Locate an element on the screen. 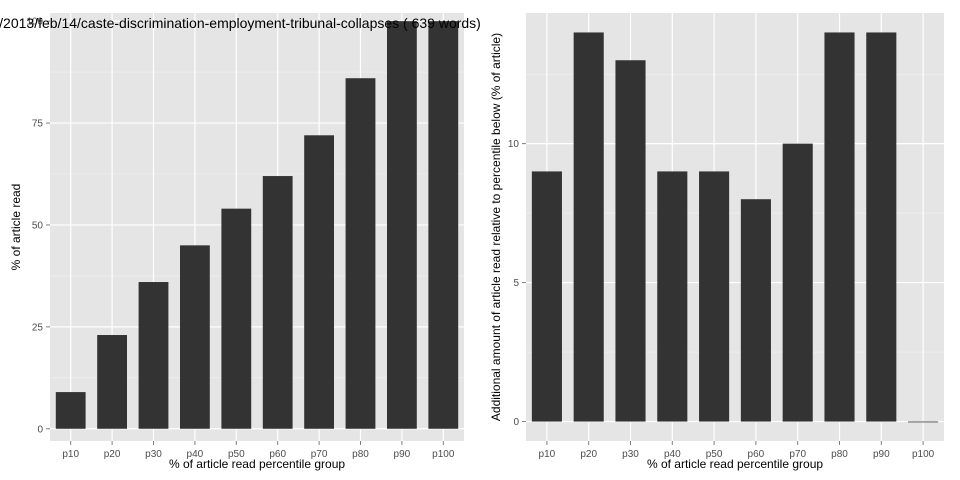 The height and width of the screenshot is (480, 960). left-y-tick-labels: 0 25 50 75 100 is located at coordinates (38, 226).